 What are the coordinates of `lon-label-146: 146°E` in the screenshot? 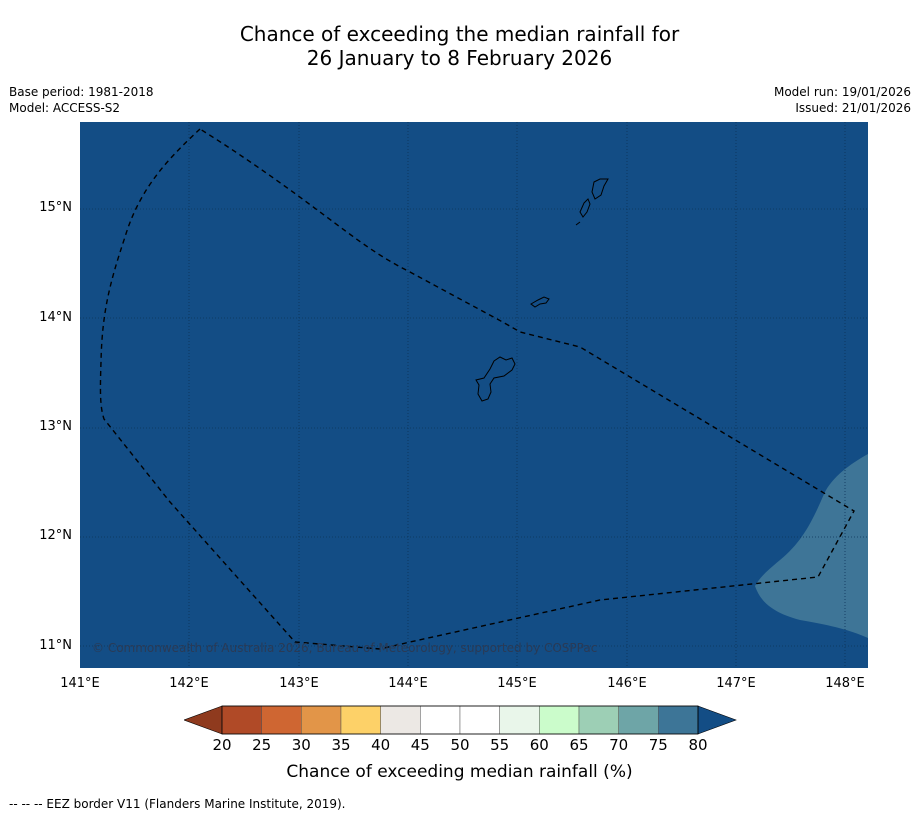 It's located at (627, 683).